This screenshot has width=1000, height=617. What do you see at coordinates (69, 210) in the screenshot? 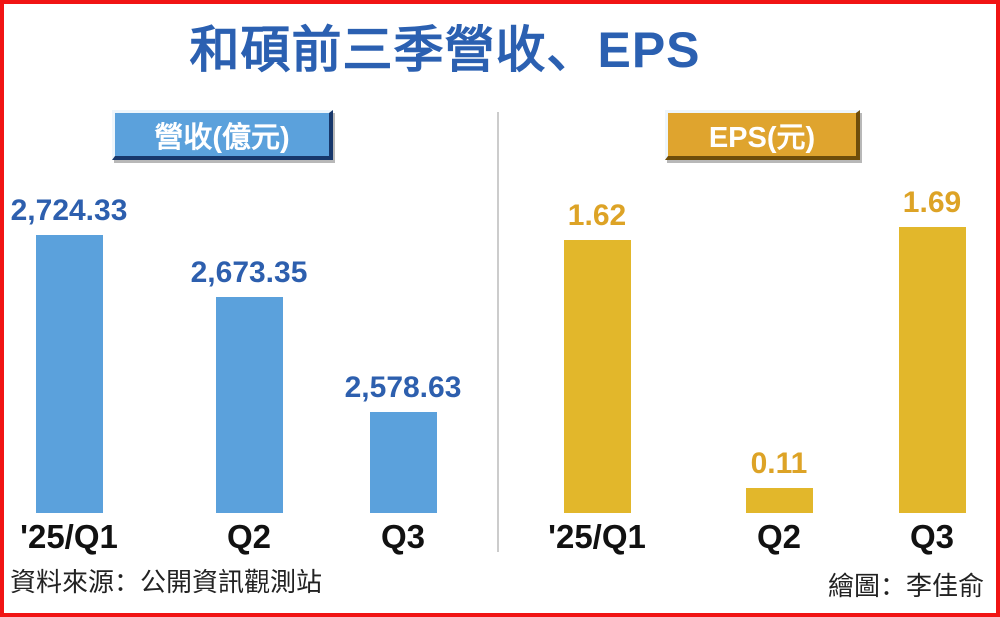
I see `revenue-value-1: 2,724.33` at bounding box center [69, 210].